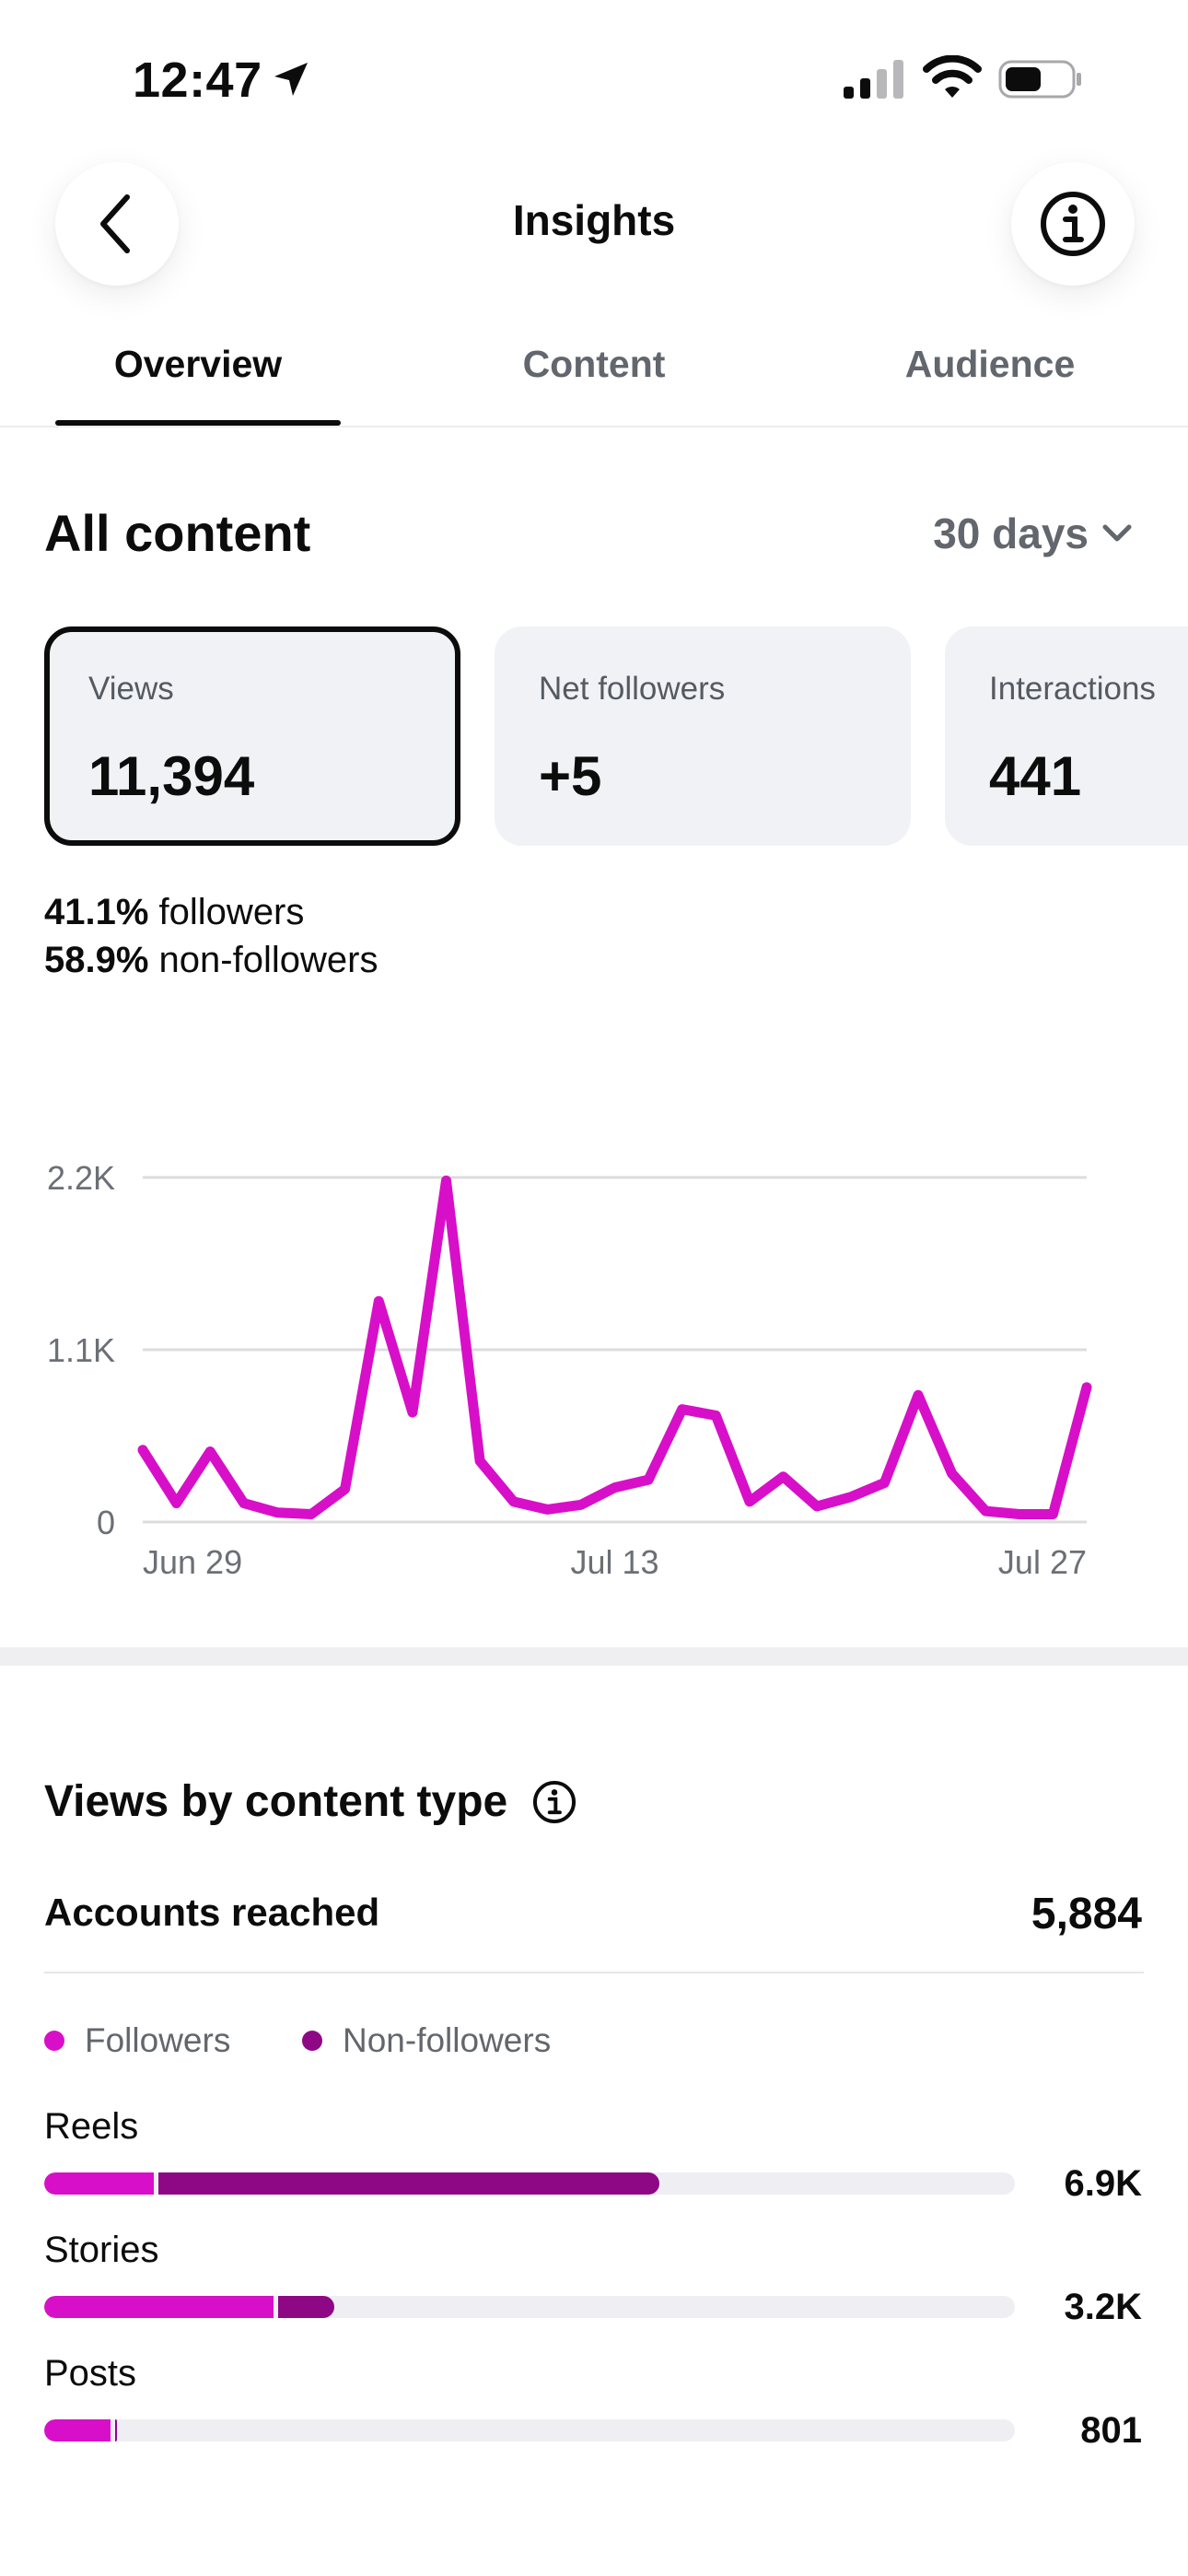 The height and width of the screenshot is (2576, 1188). What do you see at coordinates (1103, 2307) in the screenshot?
I see `row-value-stories: 3.2K` at bounding box center [1103, 2307].